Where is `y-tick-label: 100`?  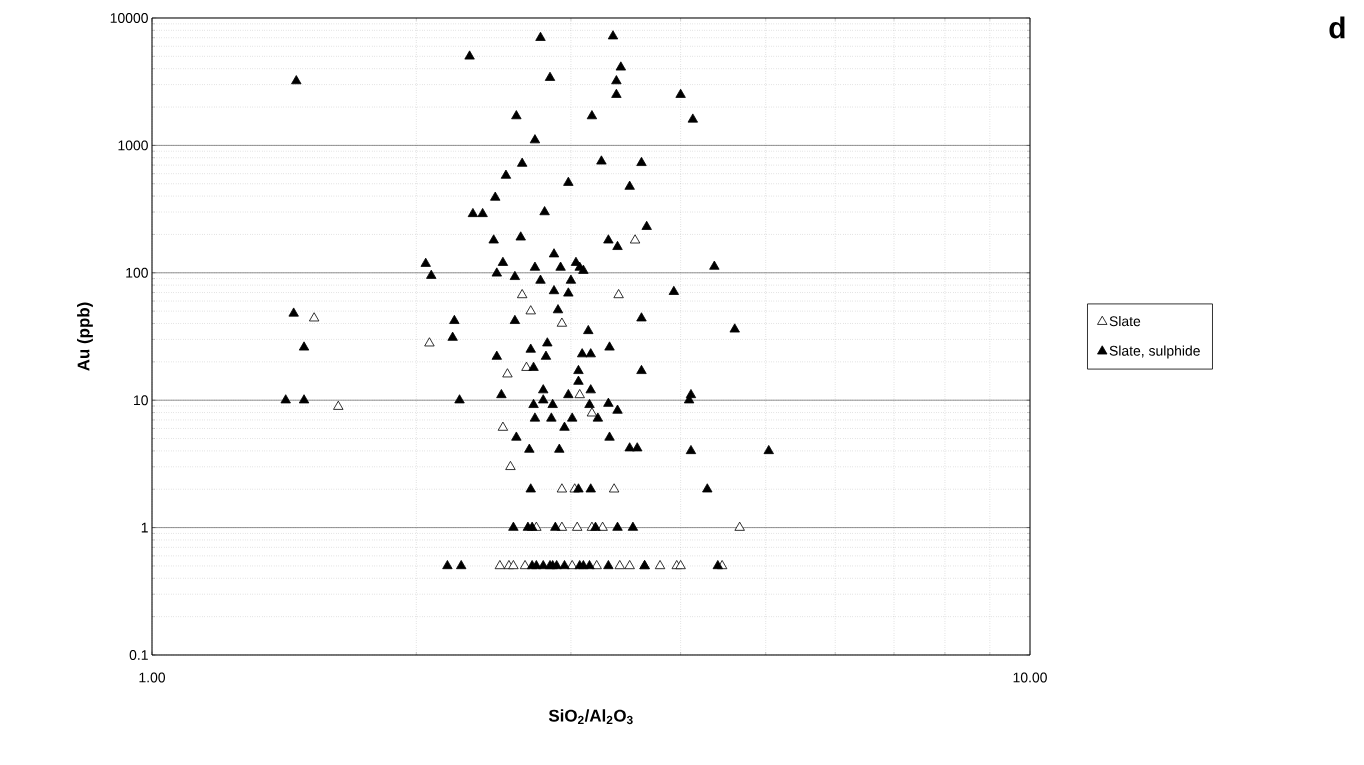 y-tick-label: 100 is located at coordinates (137, 272).